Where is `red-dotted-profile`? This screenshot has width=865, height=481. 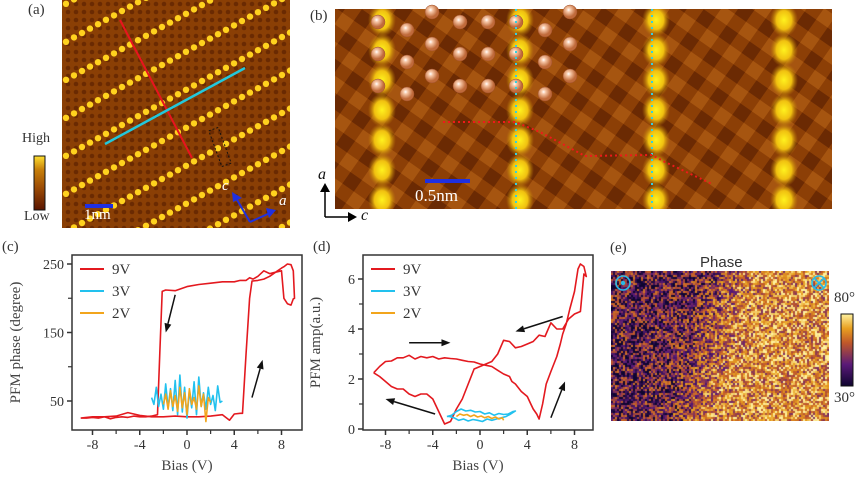 red-dotted-profile is located at coordinates (578, 153).